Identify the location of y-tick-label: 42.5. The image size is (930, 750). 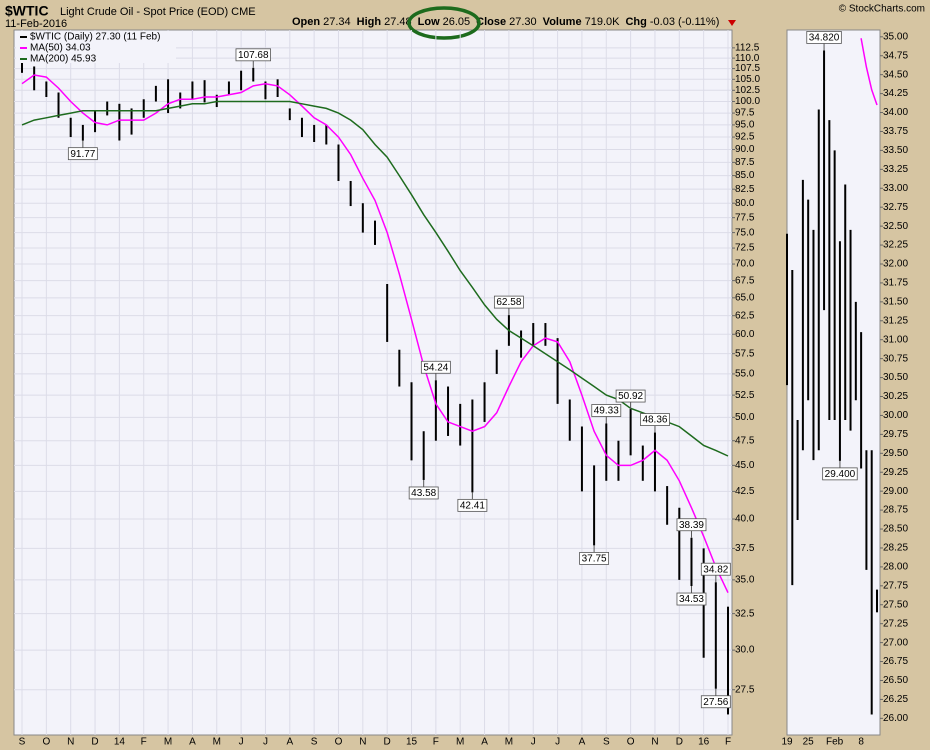
(745, 491).